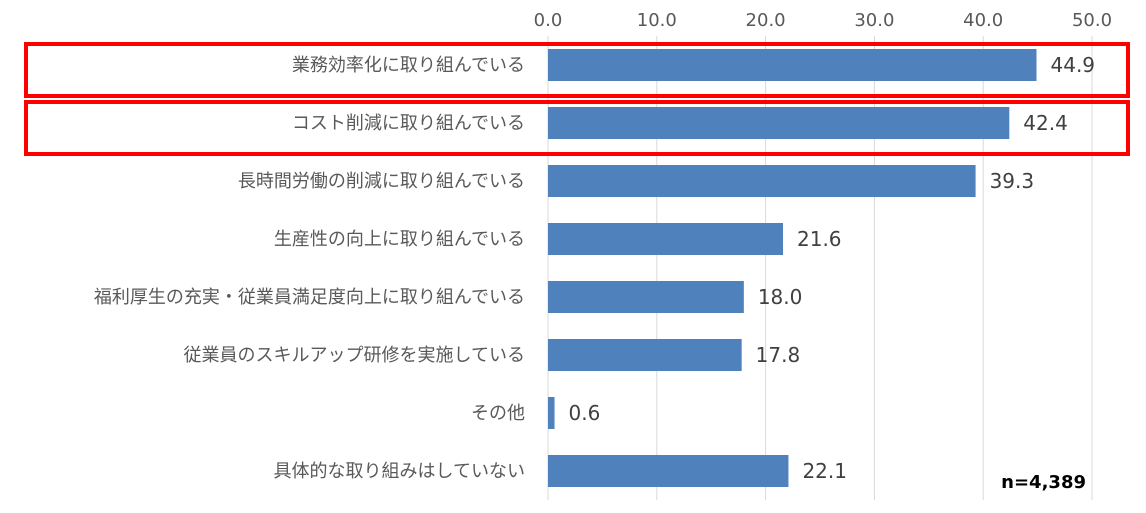  I want to click on x-tick-label: 50.0, so click(1092, 20).